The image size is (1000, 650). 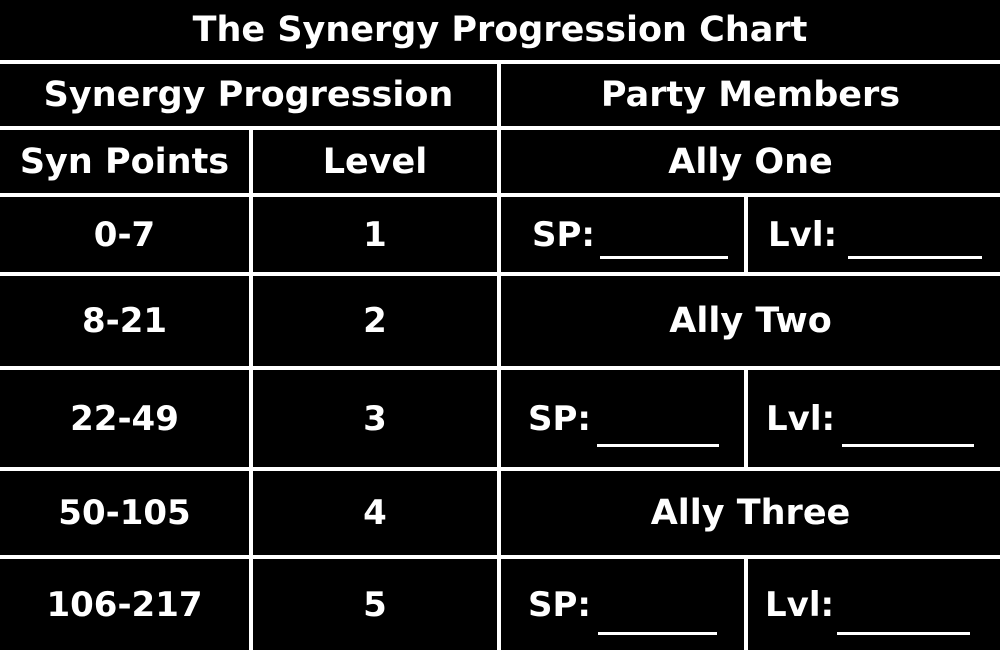 I want to click on page-title: The Synergy Progression Chart, so click(x=500, y=30).